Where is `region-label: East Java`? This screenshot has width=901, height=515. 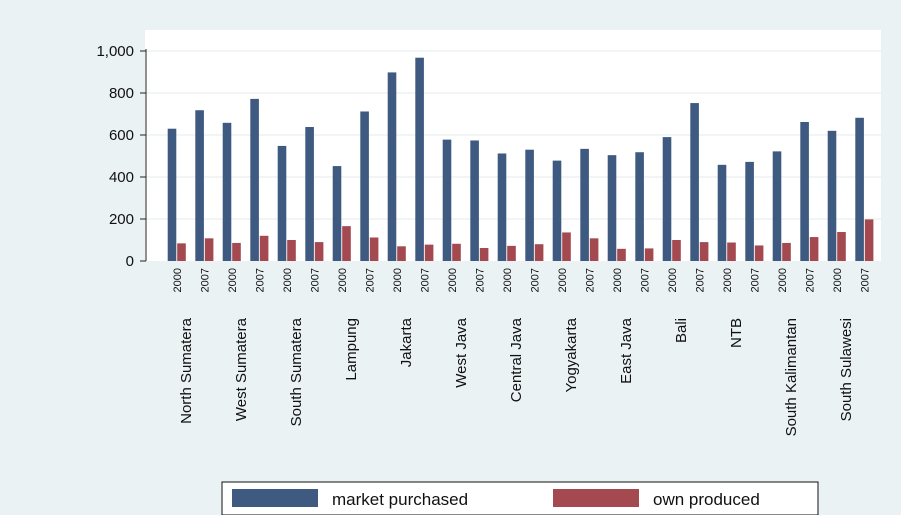
region-label: East Java is located at coordinates (626, 350).